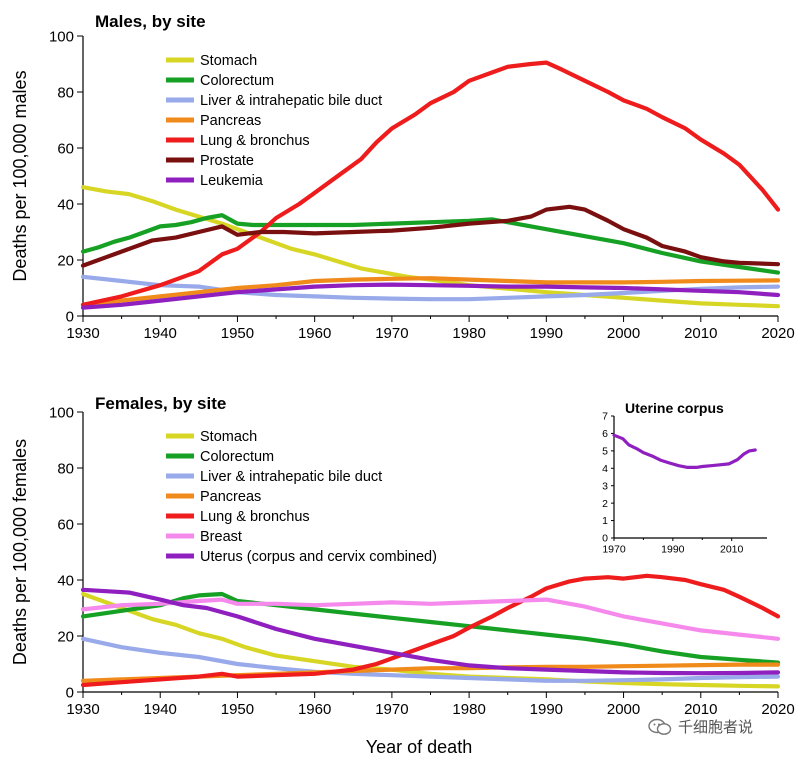 The width and height of the screenshot is (799, 757). I want to click on chart-title: Females, by site, so click(160, 403).